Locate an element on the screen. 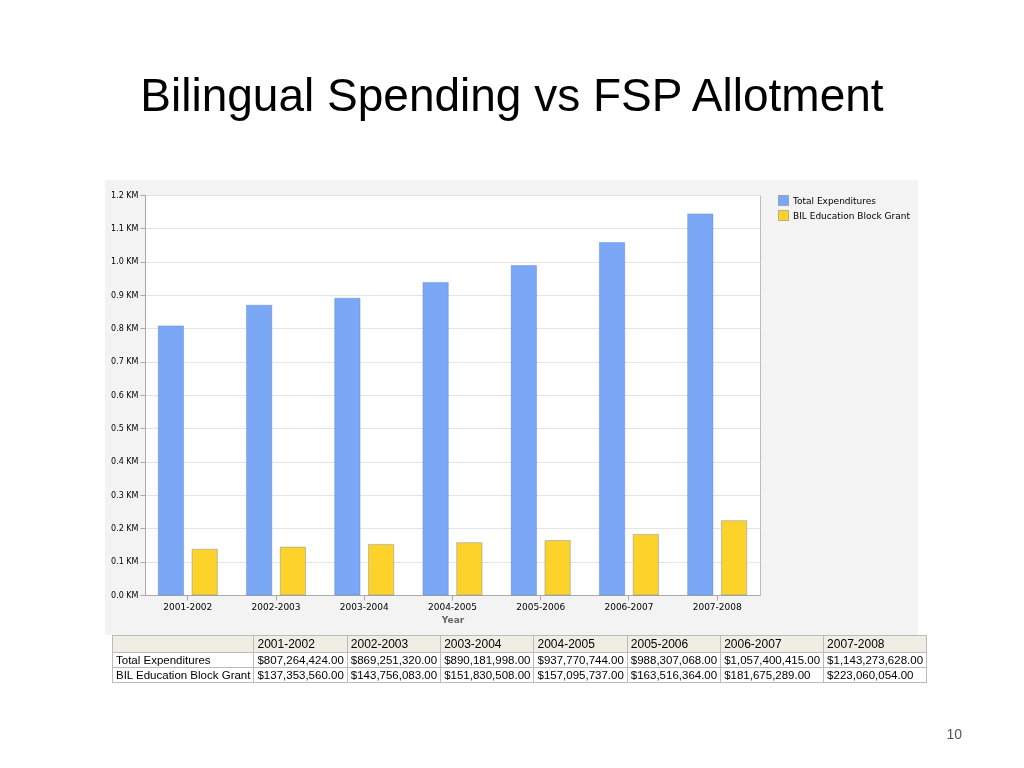 Image resolution: width=1024 pixels, height=768 pixels. legend-label: Total Expenditures is located at coordinates (834, 200).